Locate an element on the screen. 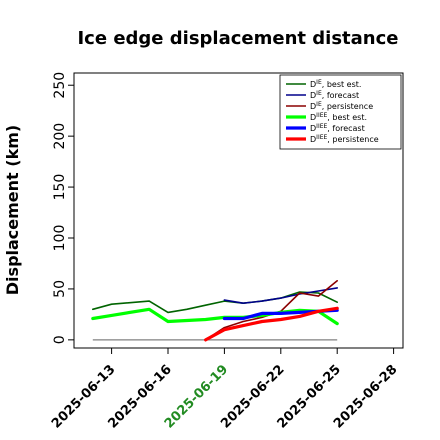 The width and height of the screenshot is (440, 440). y-tick-label: 150 is located at coordinates (60, 187).